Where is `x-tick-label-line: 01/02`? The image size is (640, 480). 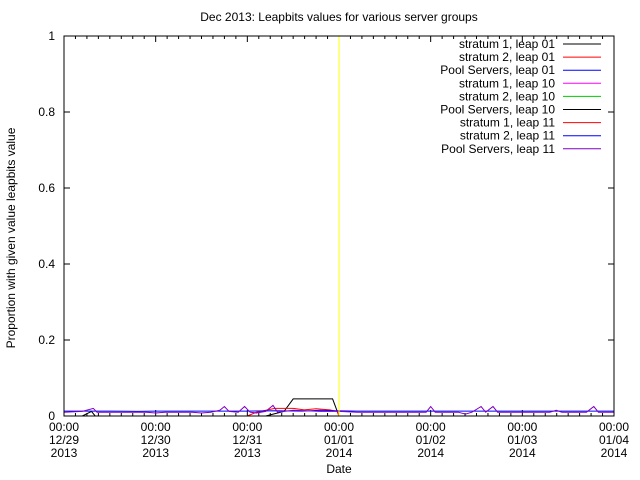 x-tick-label-line: 01/02 is located at coordinates (431, 440).